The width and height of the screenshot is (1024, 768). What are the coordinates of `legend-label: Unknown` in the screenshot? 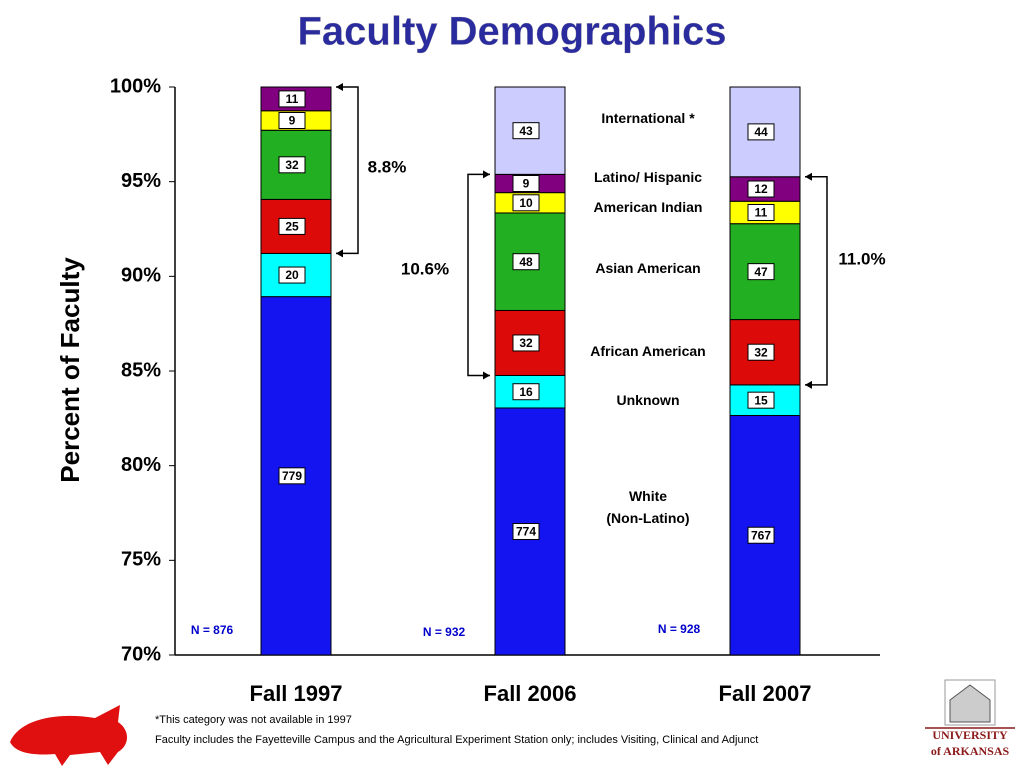 It's located at (648, 400).